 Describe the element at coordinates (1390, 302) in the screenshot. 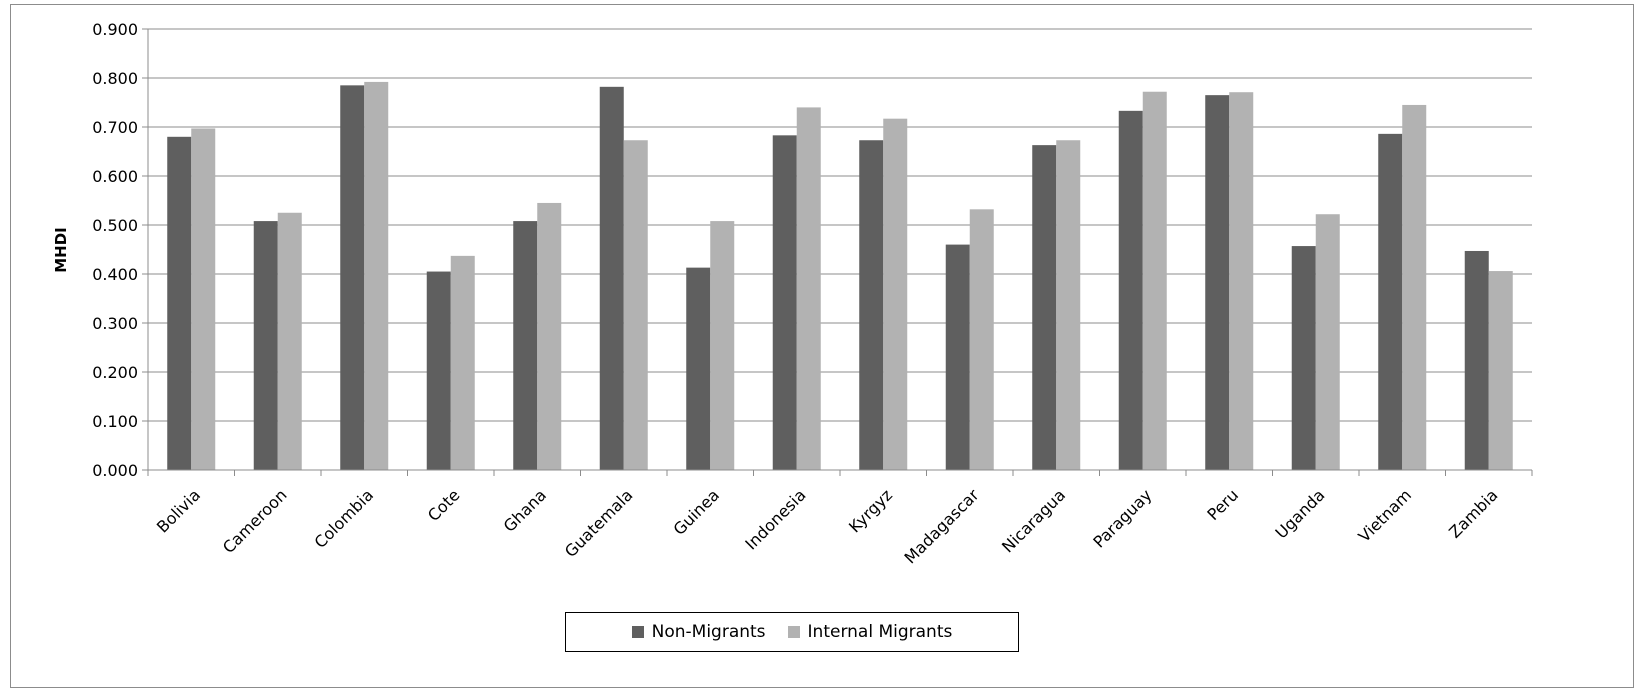

I see `bar-non-migrants-vietnam` at that location.